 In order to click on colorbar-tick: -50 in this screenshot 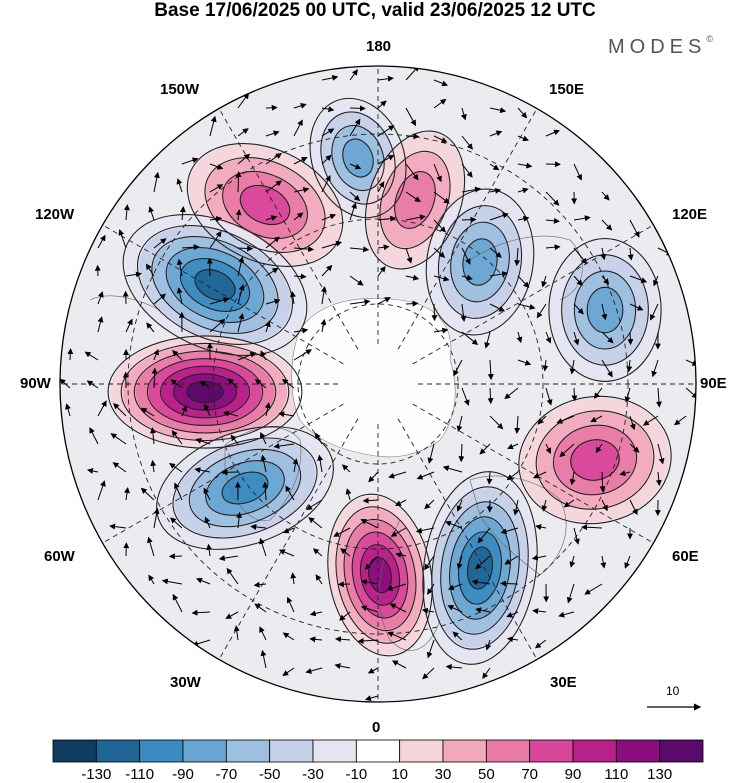, I will do `click(269, 774)`.